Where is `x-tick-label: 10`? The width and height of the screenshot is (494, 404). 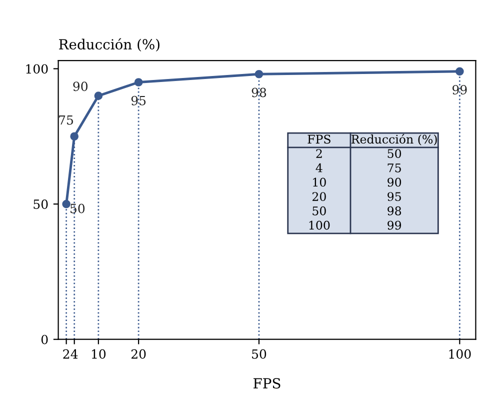
x-tick-label: 10 is located at coordinates (99, 354).